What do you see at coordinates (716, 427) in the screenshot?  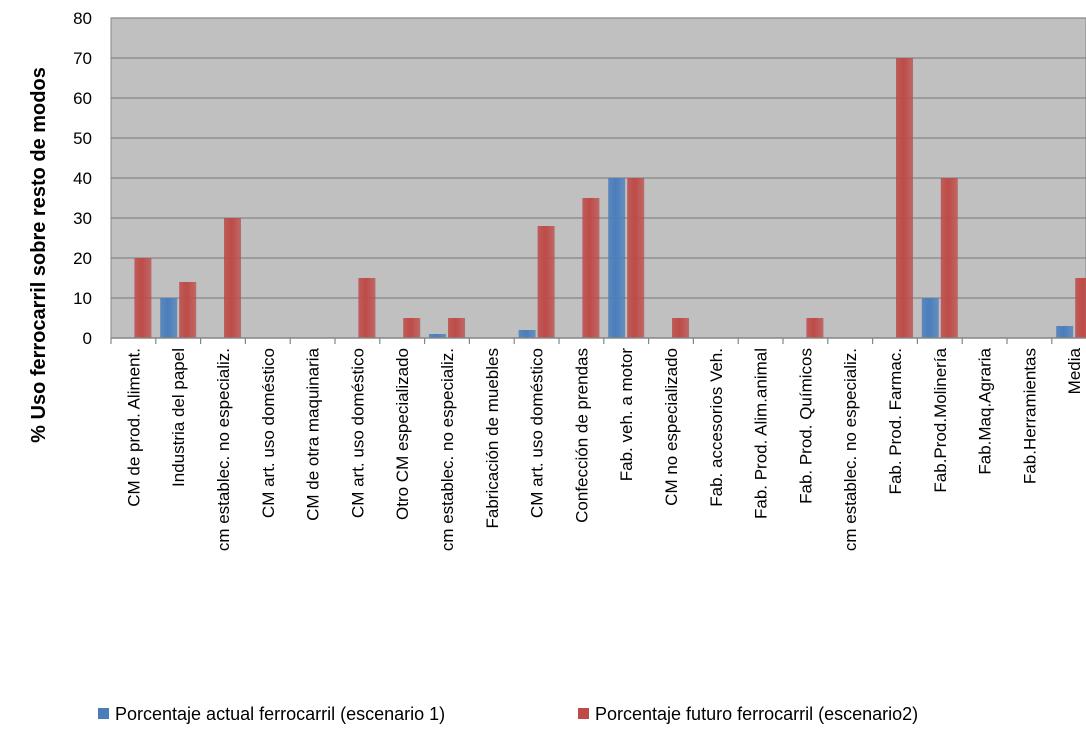 I see `x-category-label: Fab. accesorios Veh.` at bounding box center [716, 427].